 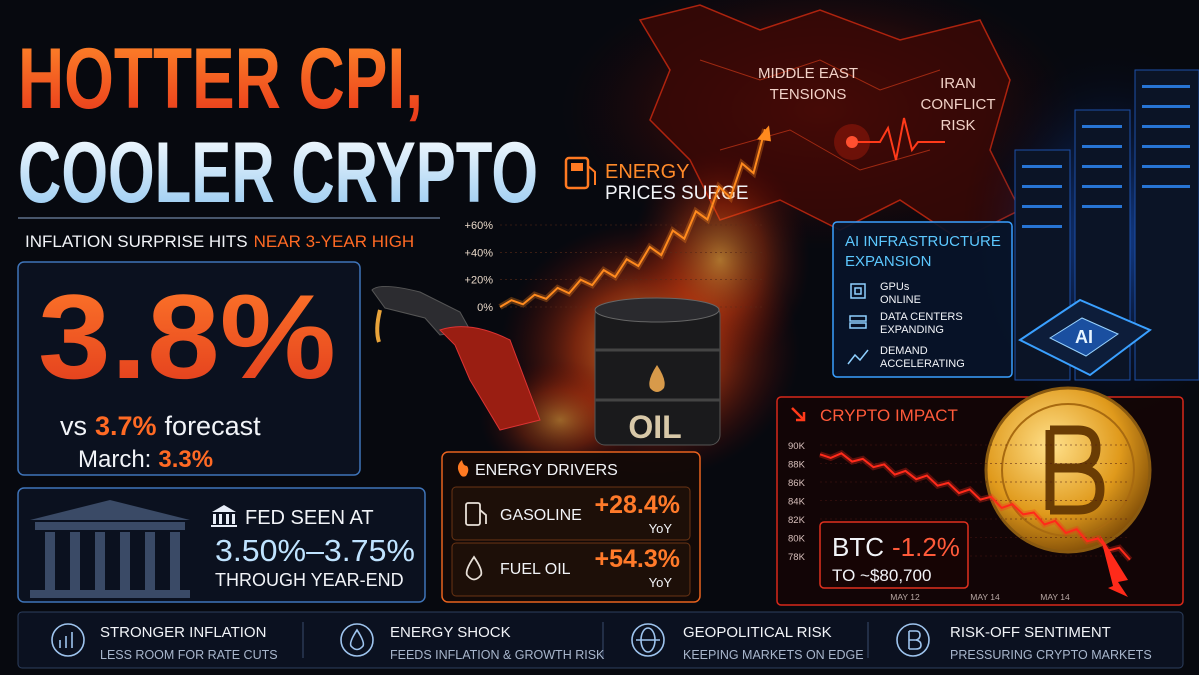 I want to click on map-label: CONFLICT, so click(x=958, y=104).